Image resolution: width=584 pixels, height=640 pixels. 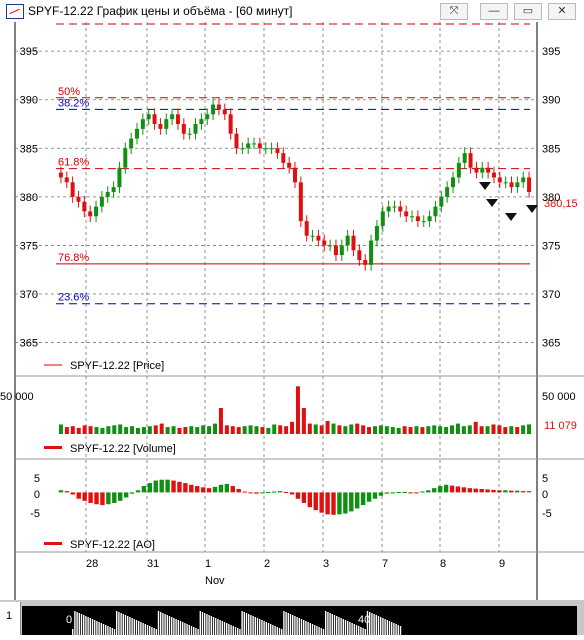 What do you see at coordinates (29, 344) in the screenshot?
I see `price-y-tick: 365` at bounding box center [29, 344].